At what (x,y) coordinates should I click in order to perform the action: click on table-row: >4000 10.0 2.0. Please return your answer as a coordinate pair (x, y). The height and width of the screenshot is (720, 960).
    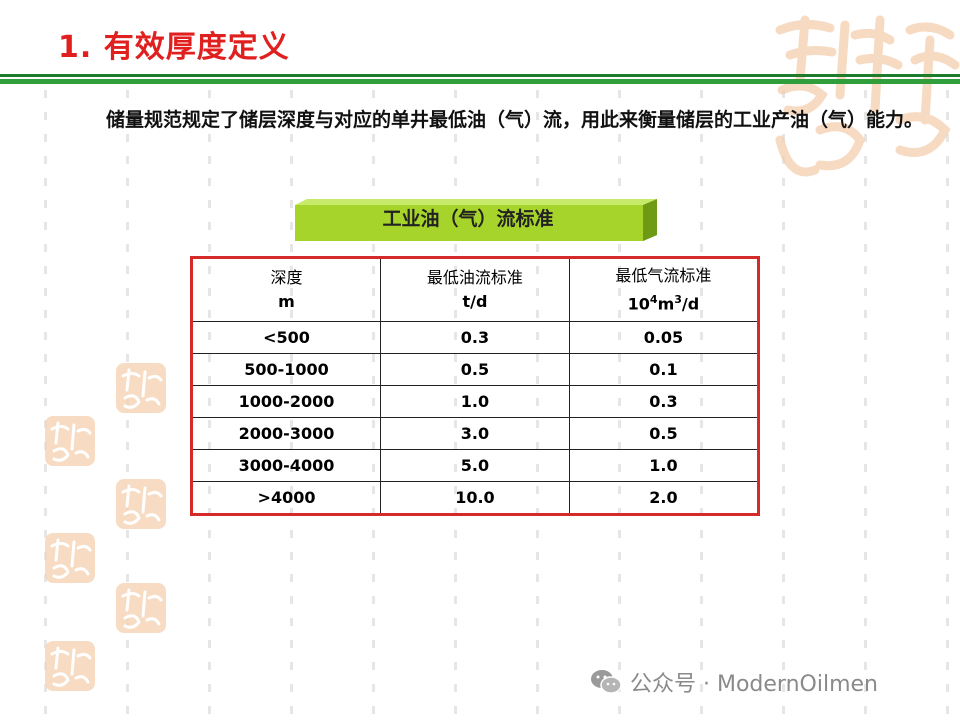
    Looking at the image, I should click on (475, 498).